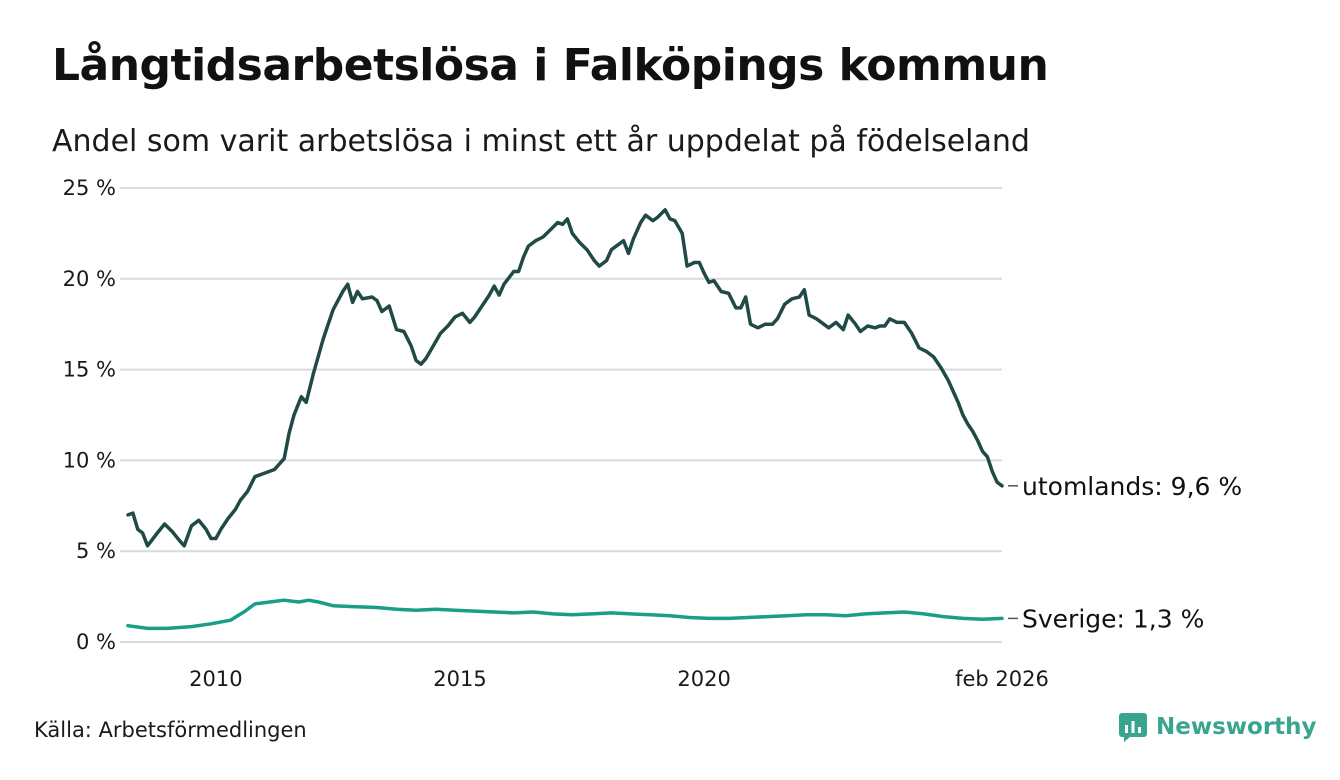 This screenshot has height=780, width=1340. What do you see at coordinates (703, 679) in the screenshot?
I see `x-tick-label: 2020` at bounding box center [703, 679].